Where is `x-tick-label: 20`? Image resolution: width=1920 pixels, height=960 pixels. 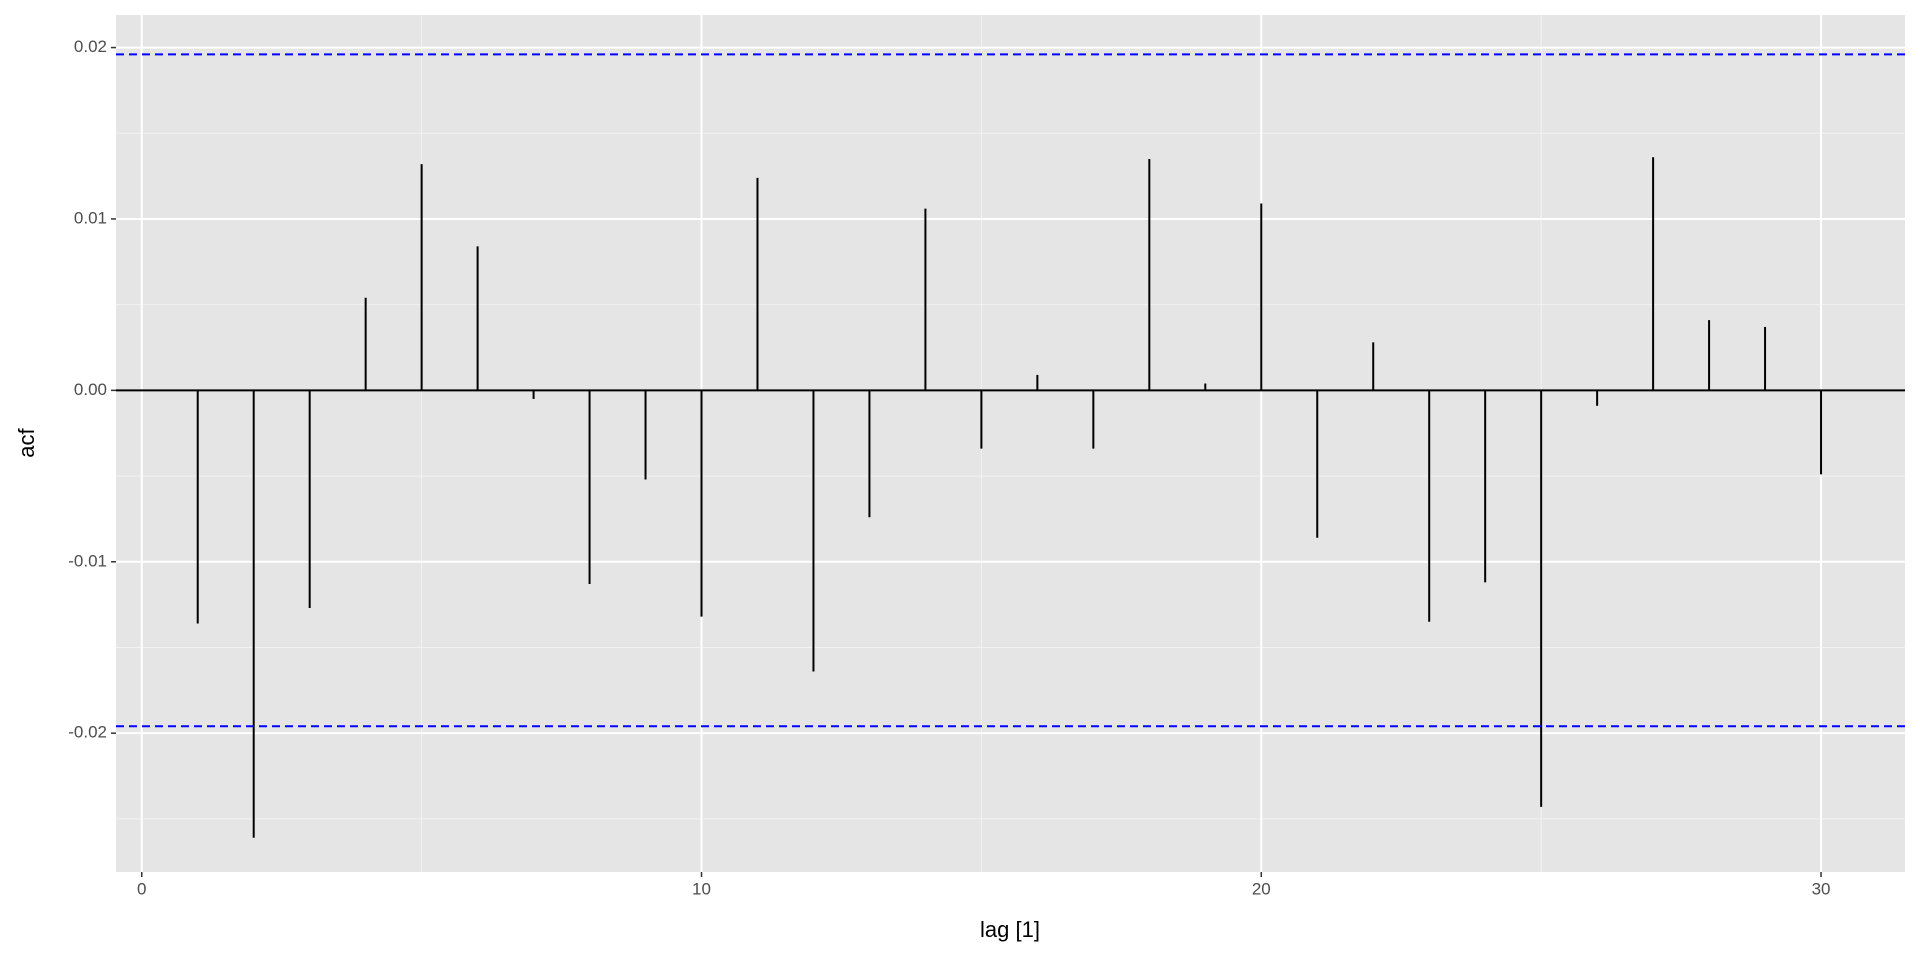 x-tick-label: 20 is located at coordinates (1261, 888).